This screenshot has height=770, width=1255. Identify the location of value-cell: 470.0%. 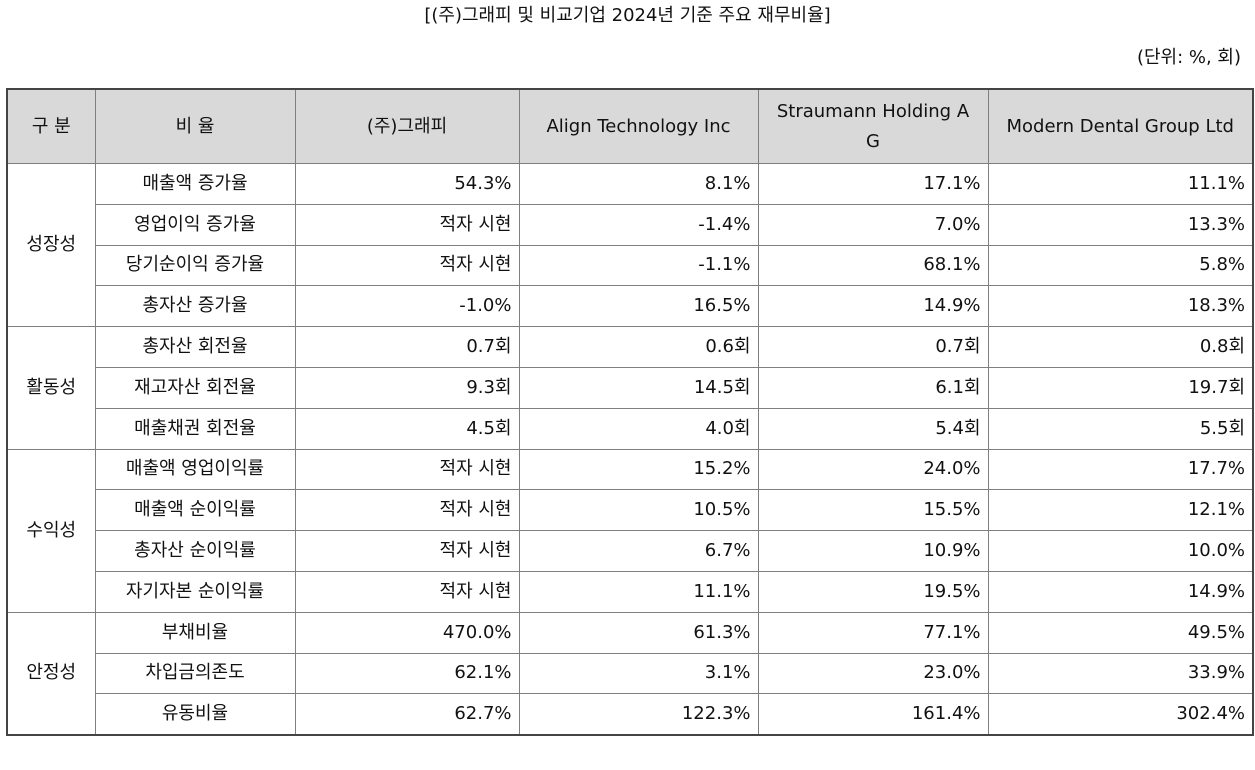
(407, 632).